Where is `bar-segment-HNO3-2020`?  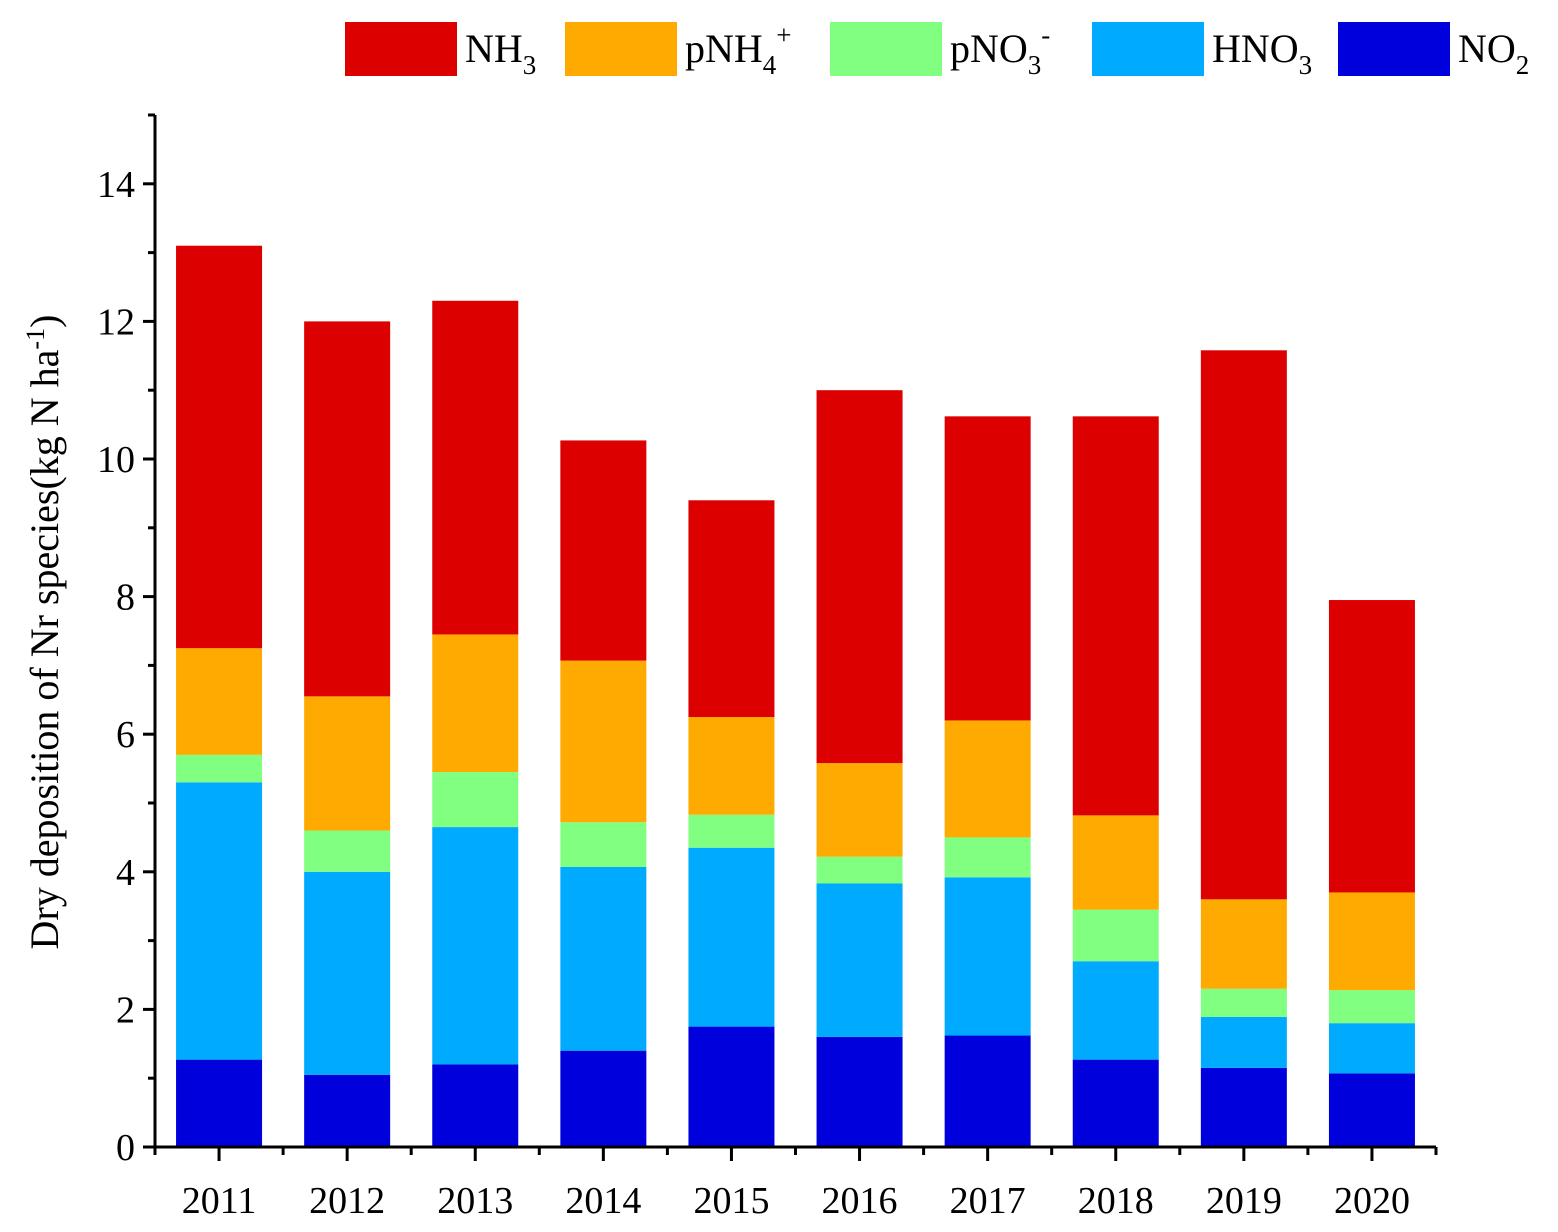
bar-segment-HNO3-2020 is located at coordinates (1371, 1048).